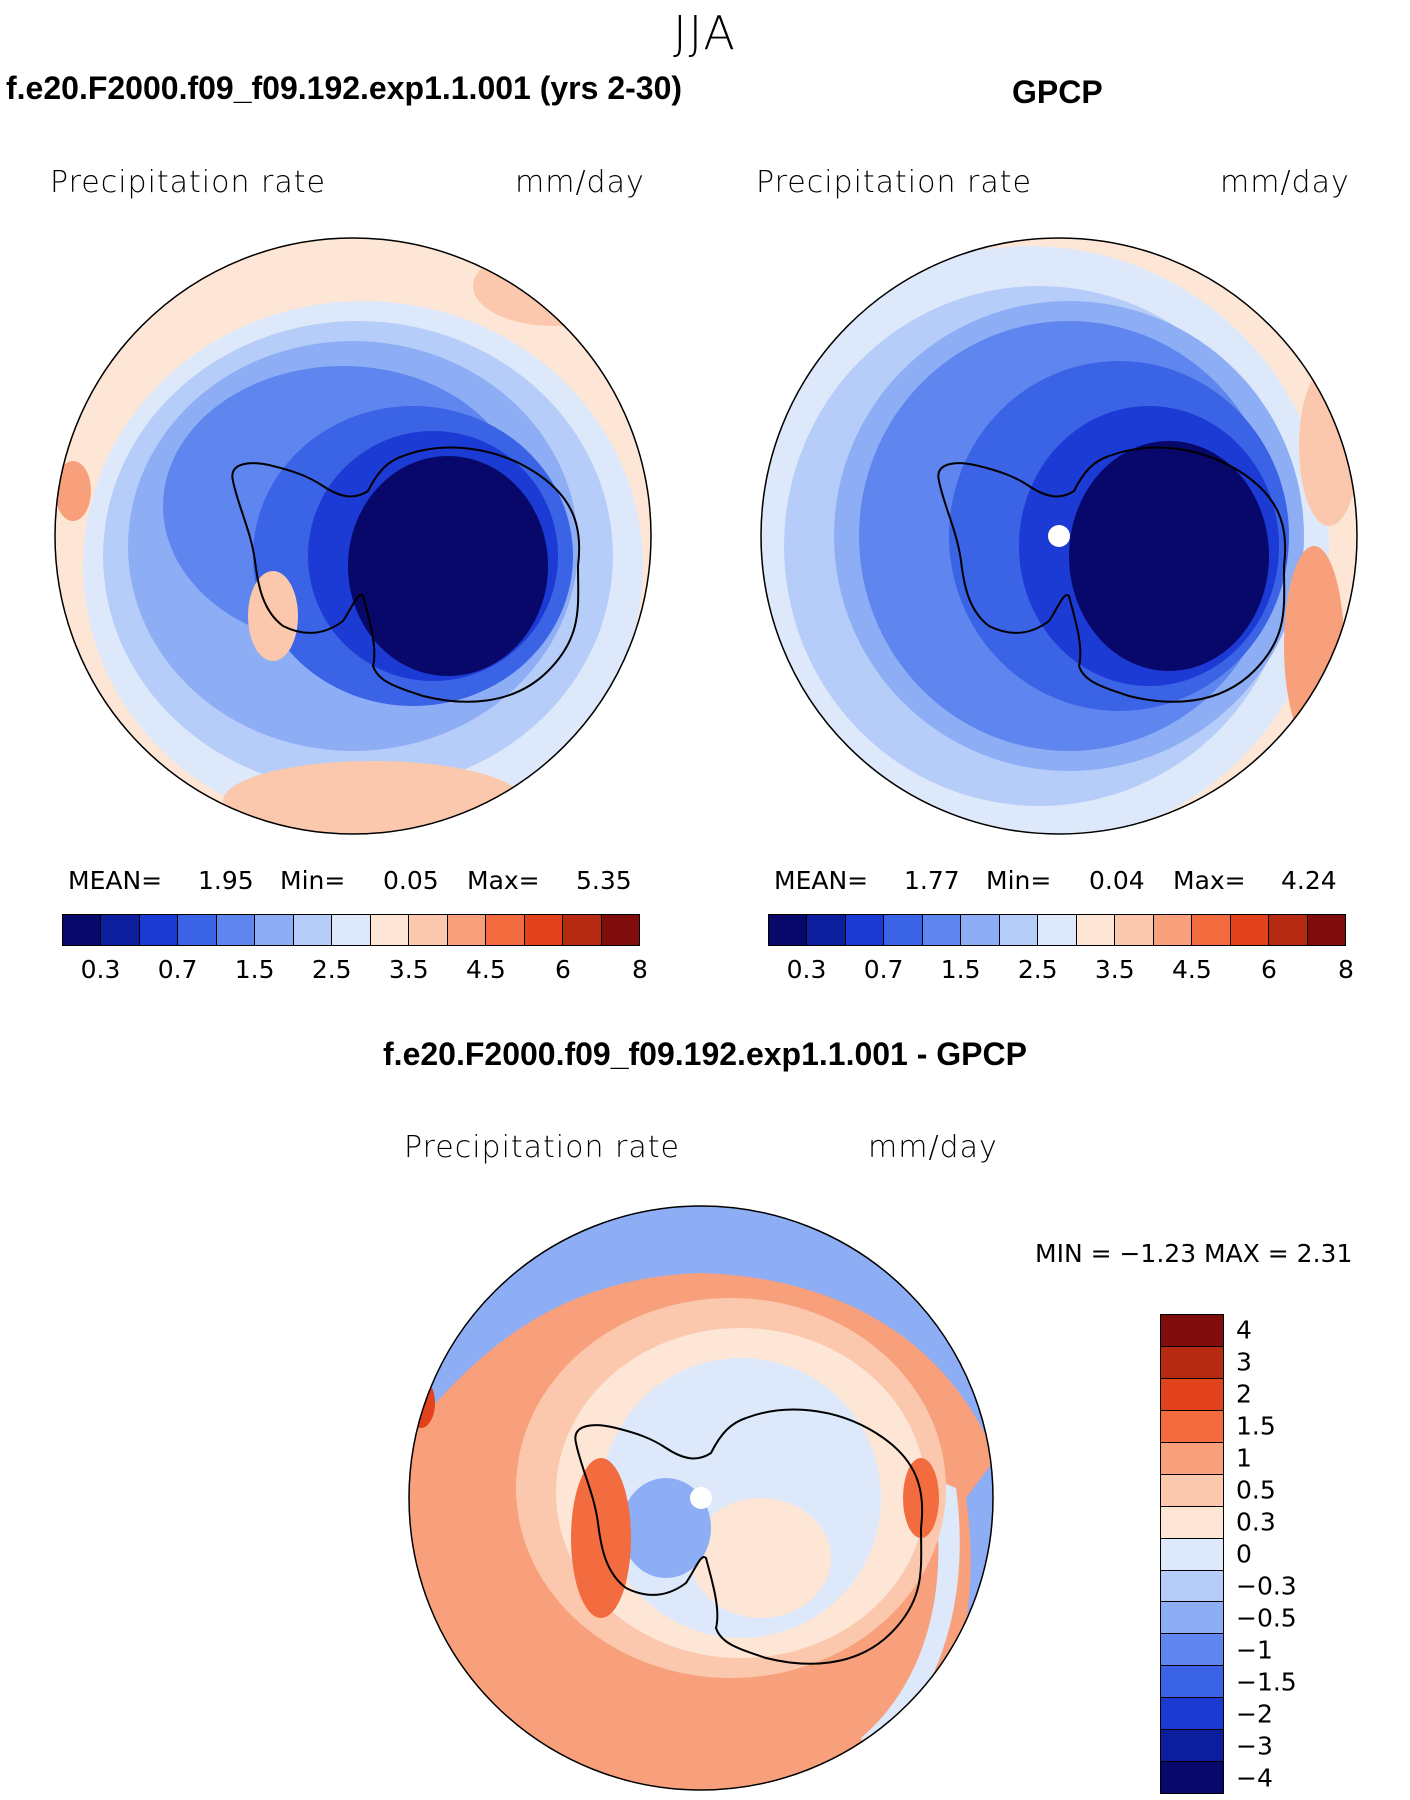 This screenshot has width=1410, height=1800. I want to click on panel2-colorbar-tick-label: 0.3, so click(806, 969).